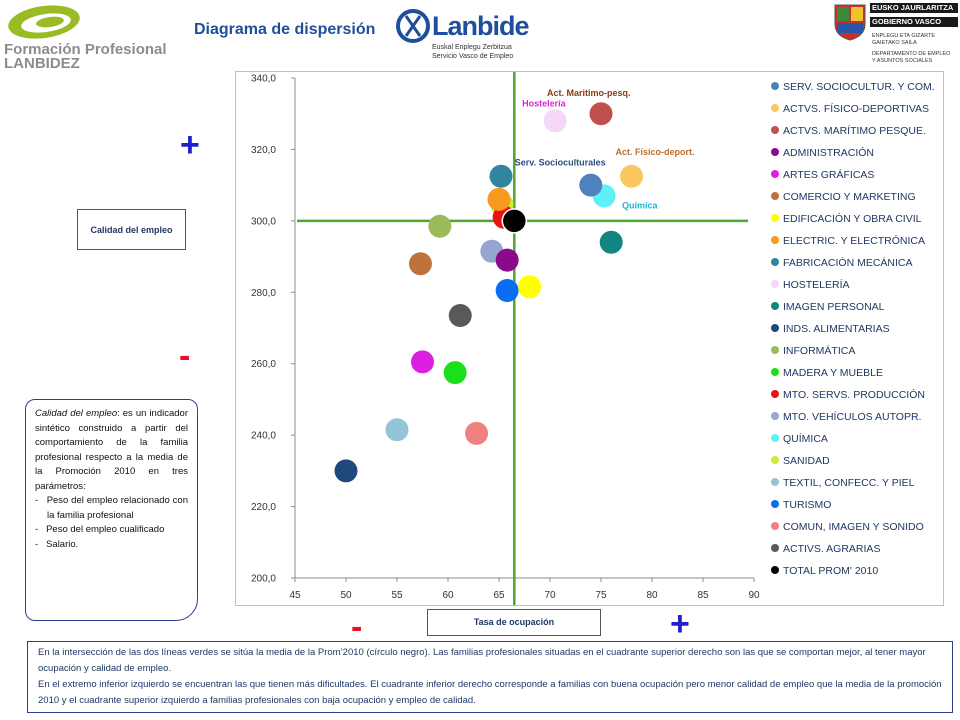 This screenshot has width=960, height=720. Describe the element at coordinates (397, 595) in the screenshot. I see `x-tick-label: 55` at that location.